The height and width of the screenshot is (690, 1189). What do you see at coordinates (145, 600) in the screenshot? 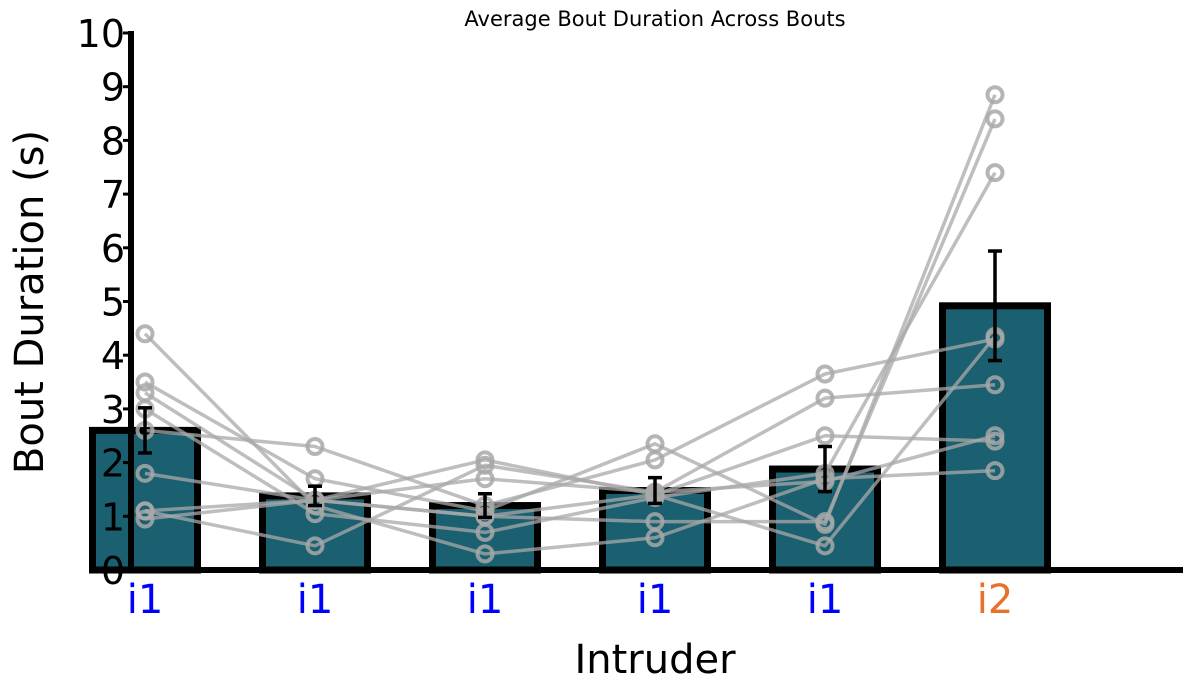
I see `x-tick-label-0: i1` at bounding box center [145, 600].